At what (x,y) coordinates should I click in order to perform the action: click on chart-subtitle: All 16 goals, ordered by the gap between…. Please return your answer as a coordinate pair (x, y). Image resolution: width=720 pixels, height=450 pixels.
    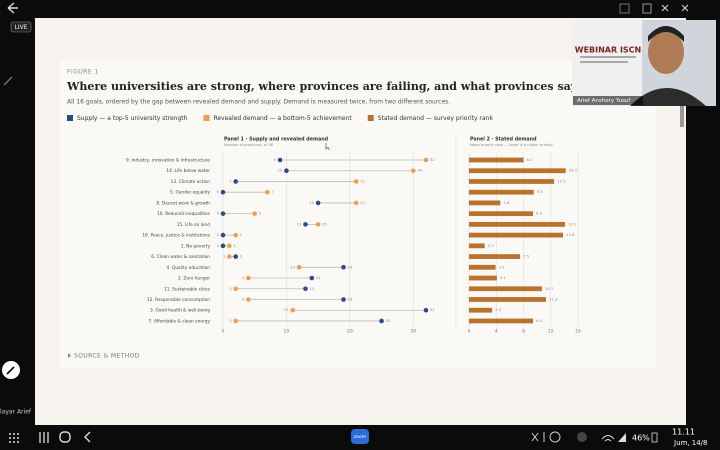
    Looking at the image, I should click on (258, 102).